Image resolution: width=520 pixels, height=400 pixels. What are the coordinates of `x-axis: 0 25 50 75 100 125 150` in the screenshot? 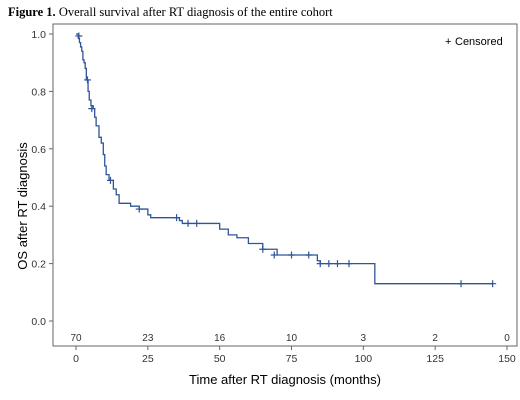 It's located at (294, 355).